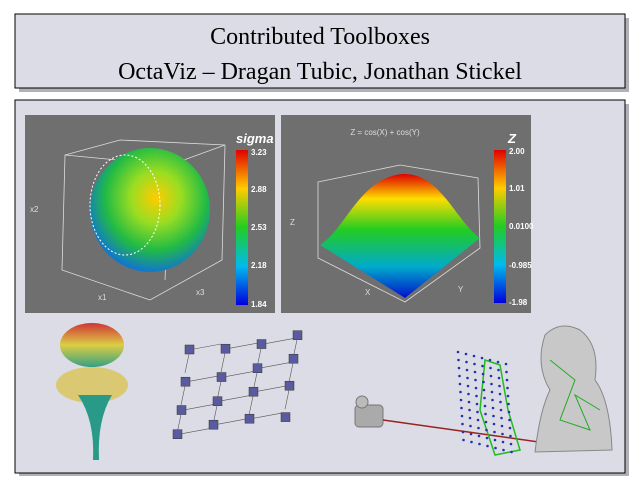 The width and height of the screenshot is (640, 480). Describe the element at coordinates (484, 402) in the screenshot. I see `point-cloud` at that location.